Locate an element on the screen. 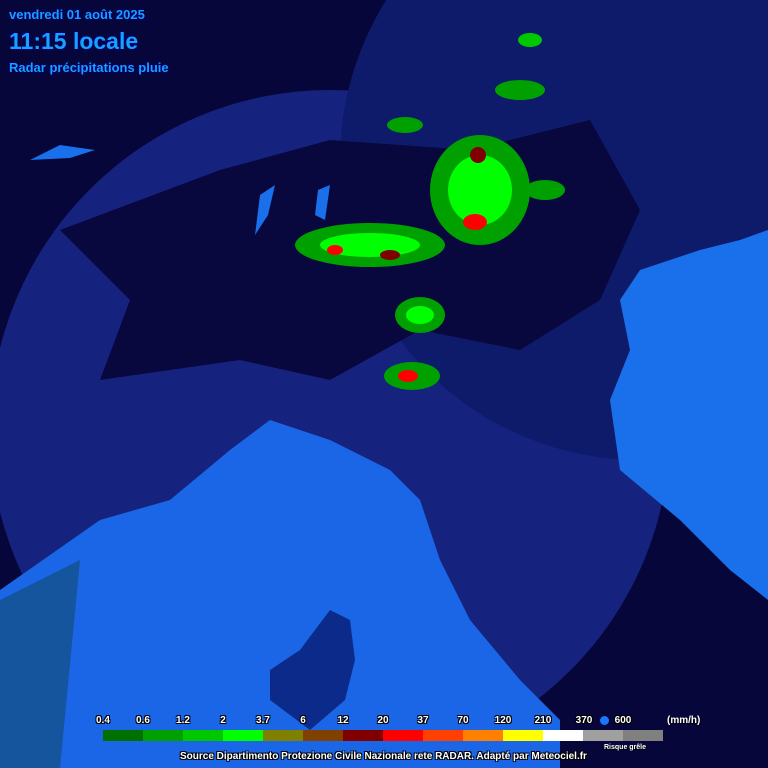 This screenshot has width=768, height=768. legend-label: 6 is located at coordinates (303, 720).